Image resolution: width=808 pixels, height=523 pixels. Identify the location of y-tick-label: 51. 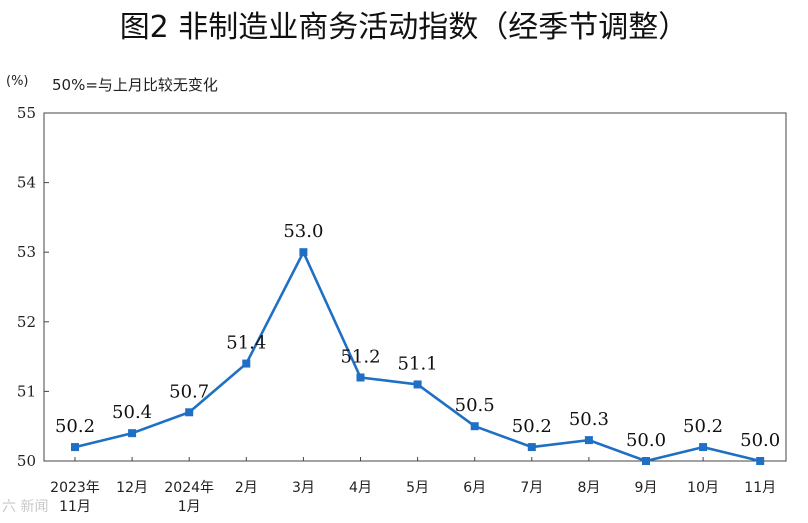
(26, 391).